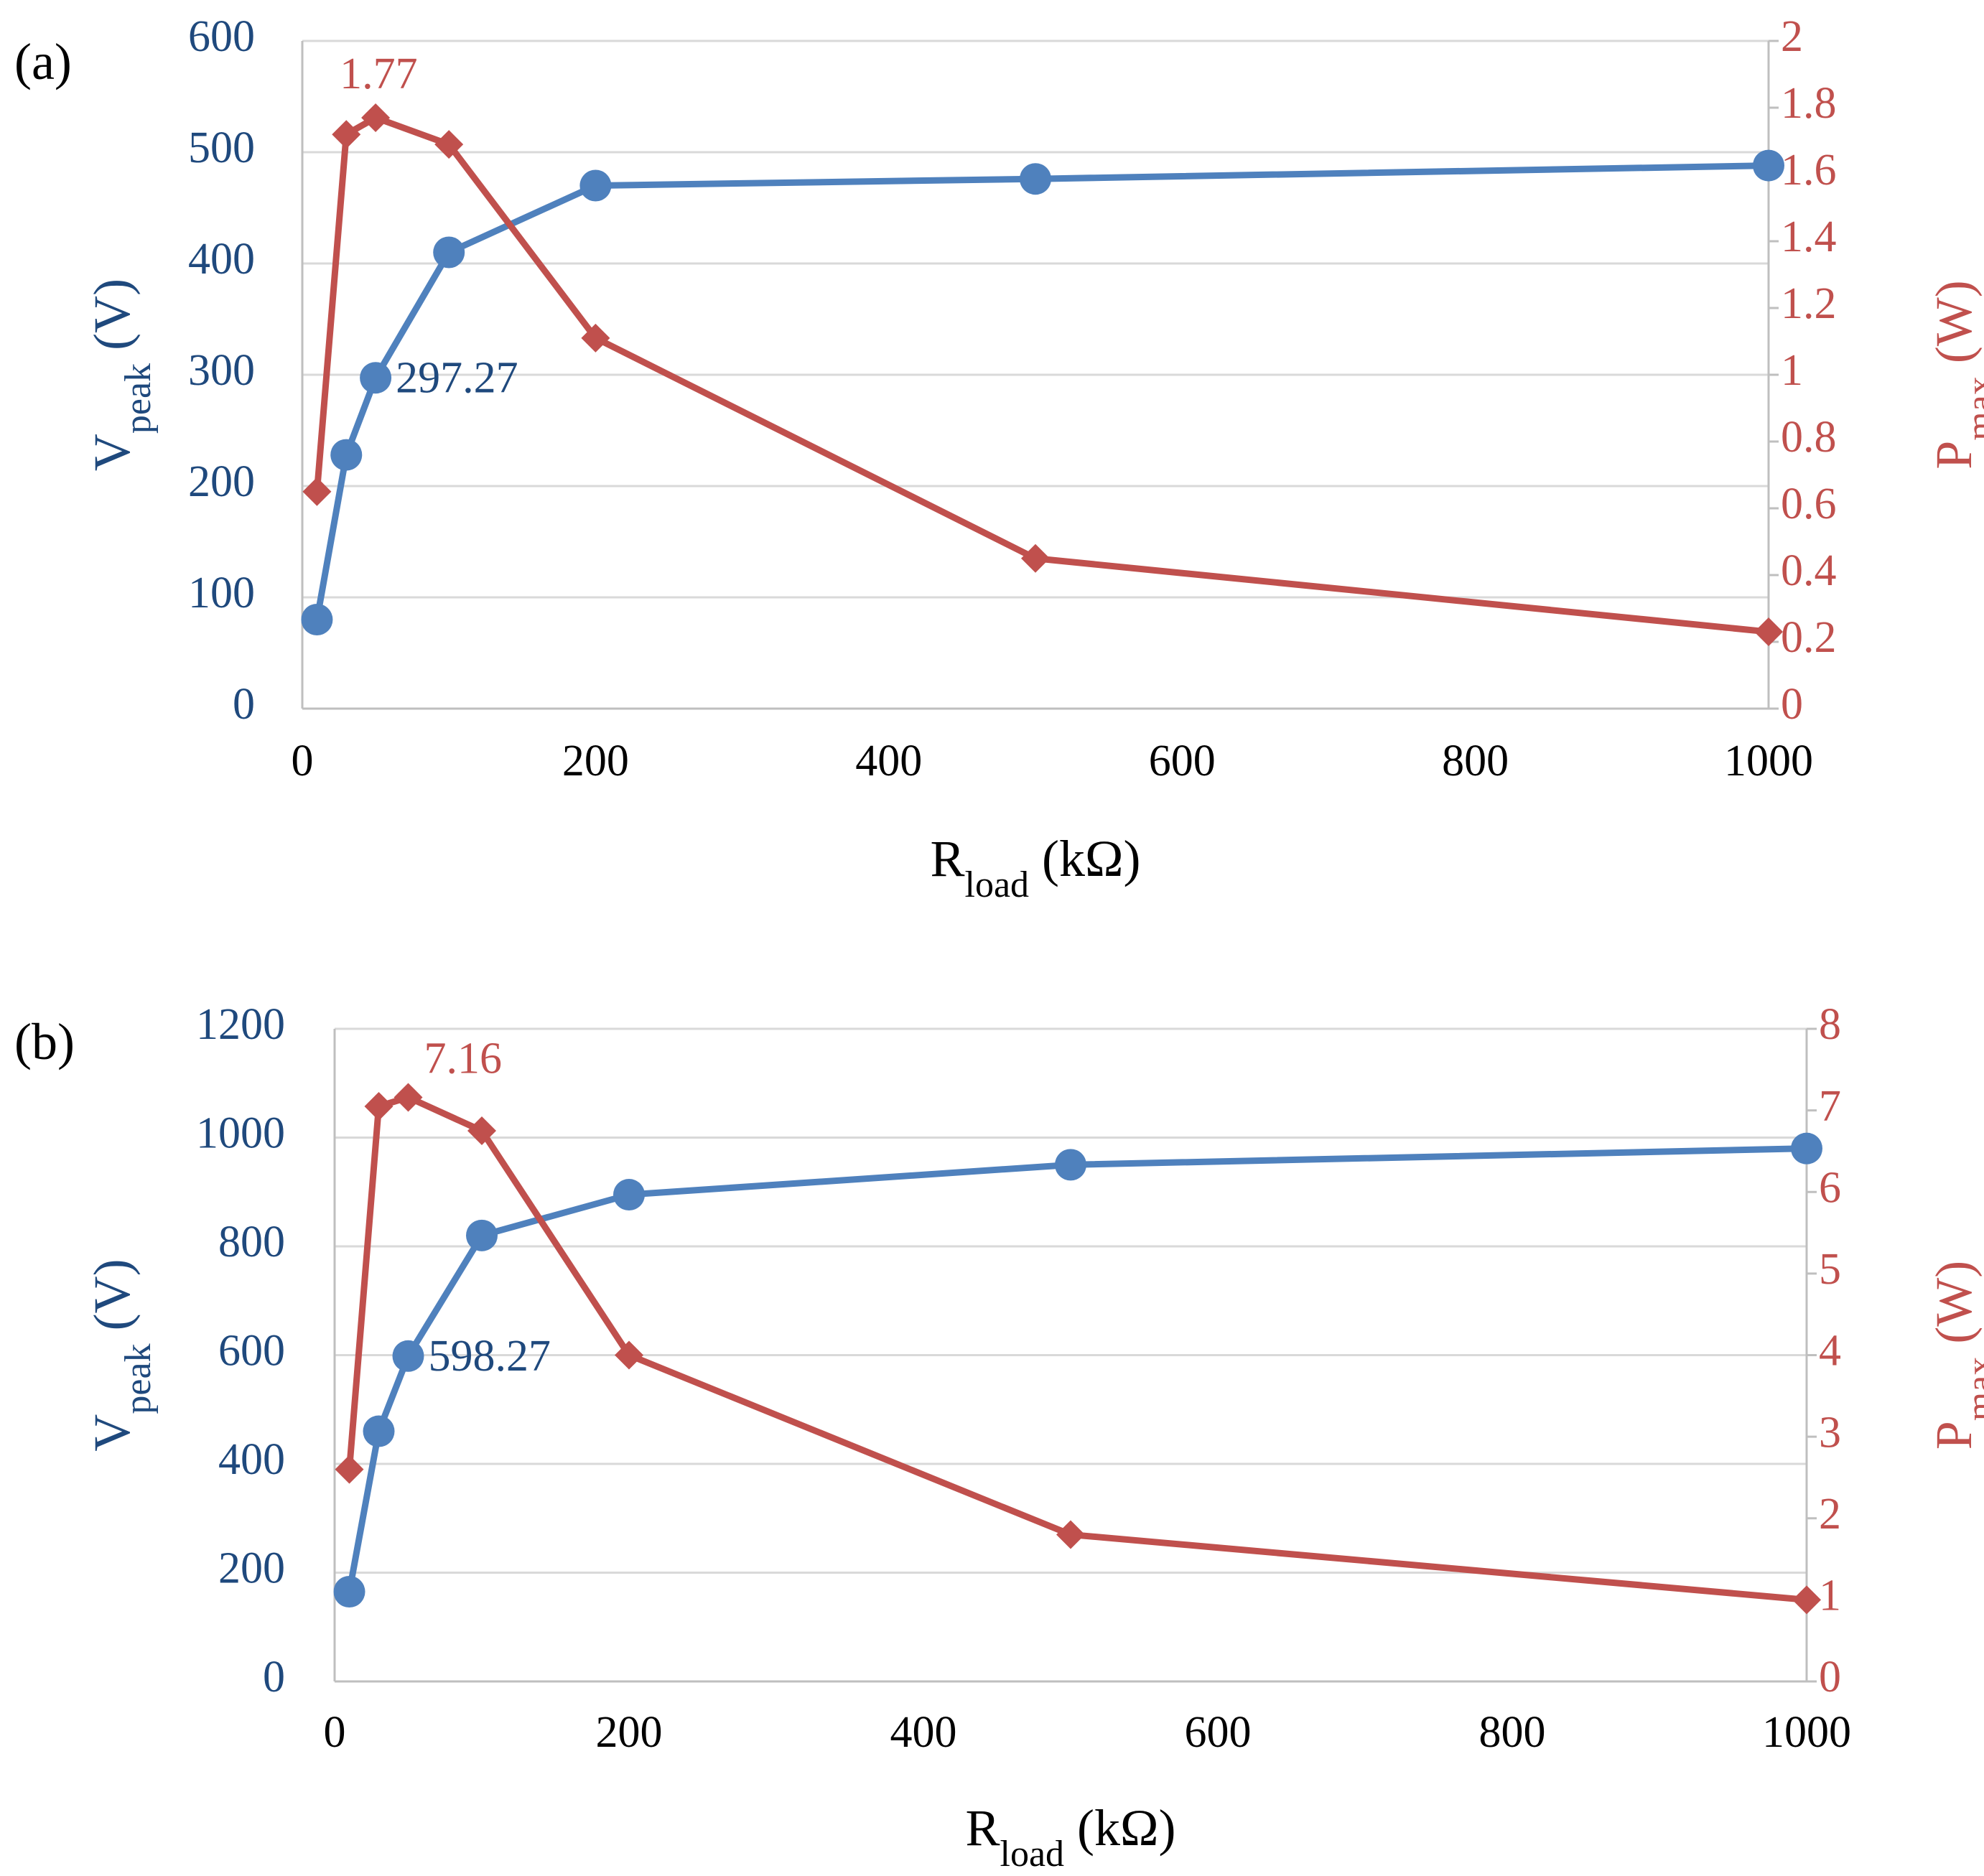 This screenshot has height=1876, width=1984. Describe the element at coordinates (490, 1356) in the screenshot. I see `vpeak-data-label: 598.27` at that location.